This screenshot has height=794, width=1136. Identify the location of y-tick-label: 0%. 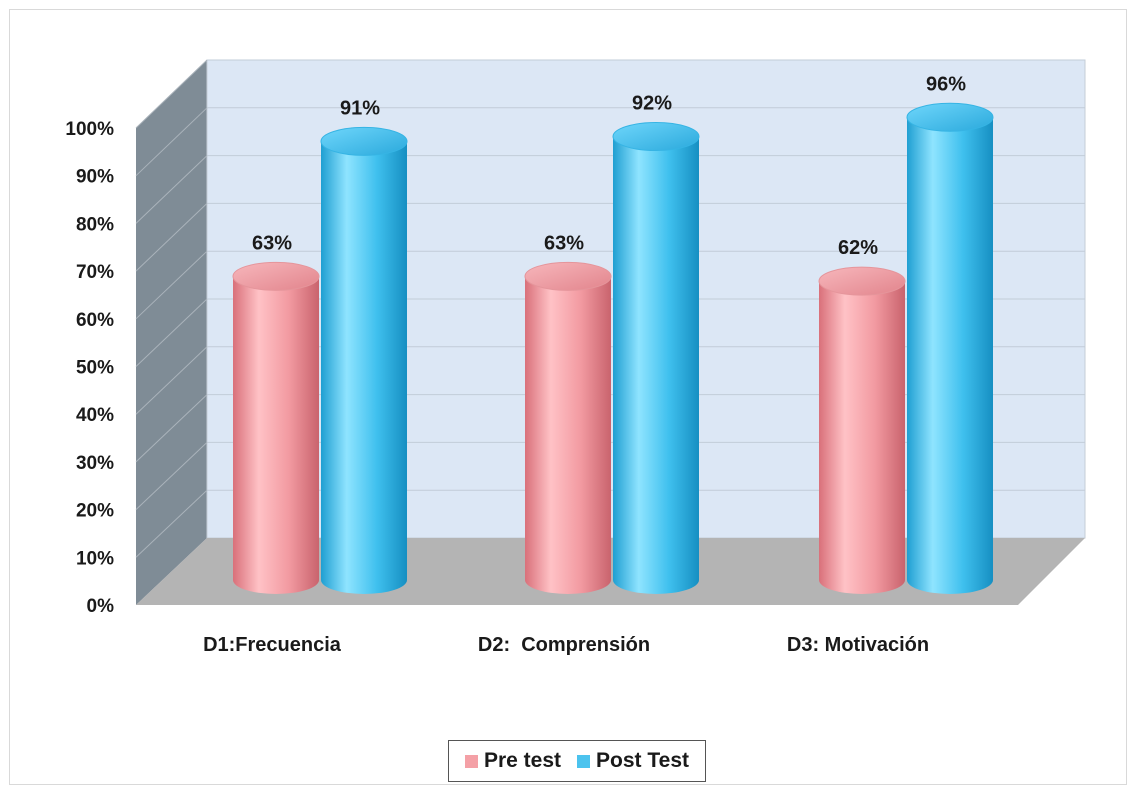
(101, 606).